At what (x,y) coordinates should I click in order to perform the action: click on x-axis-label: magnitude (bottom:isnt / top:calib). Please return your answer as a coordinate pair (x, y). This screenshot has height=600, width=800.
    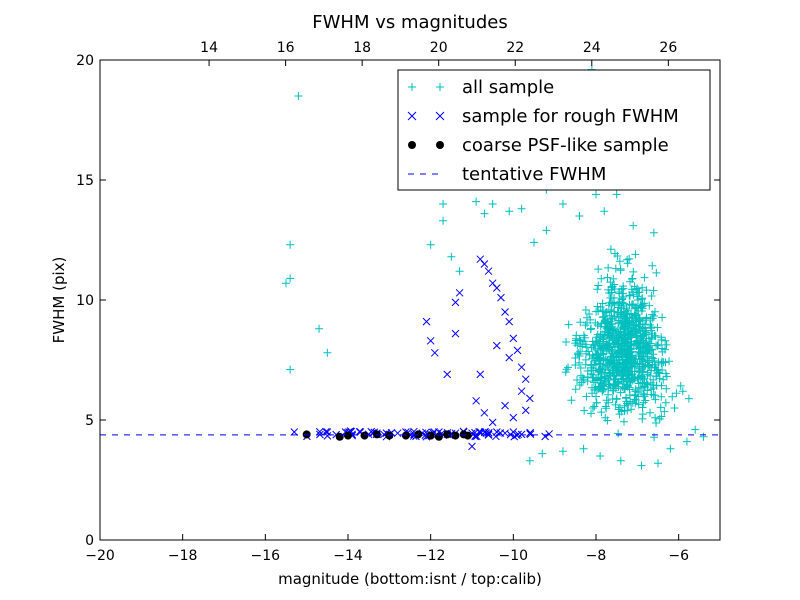
    Looking at the image, I should click on (410, 579).